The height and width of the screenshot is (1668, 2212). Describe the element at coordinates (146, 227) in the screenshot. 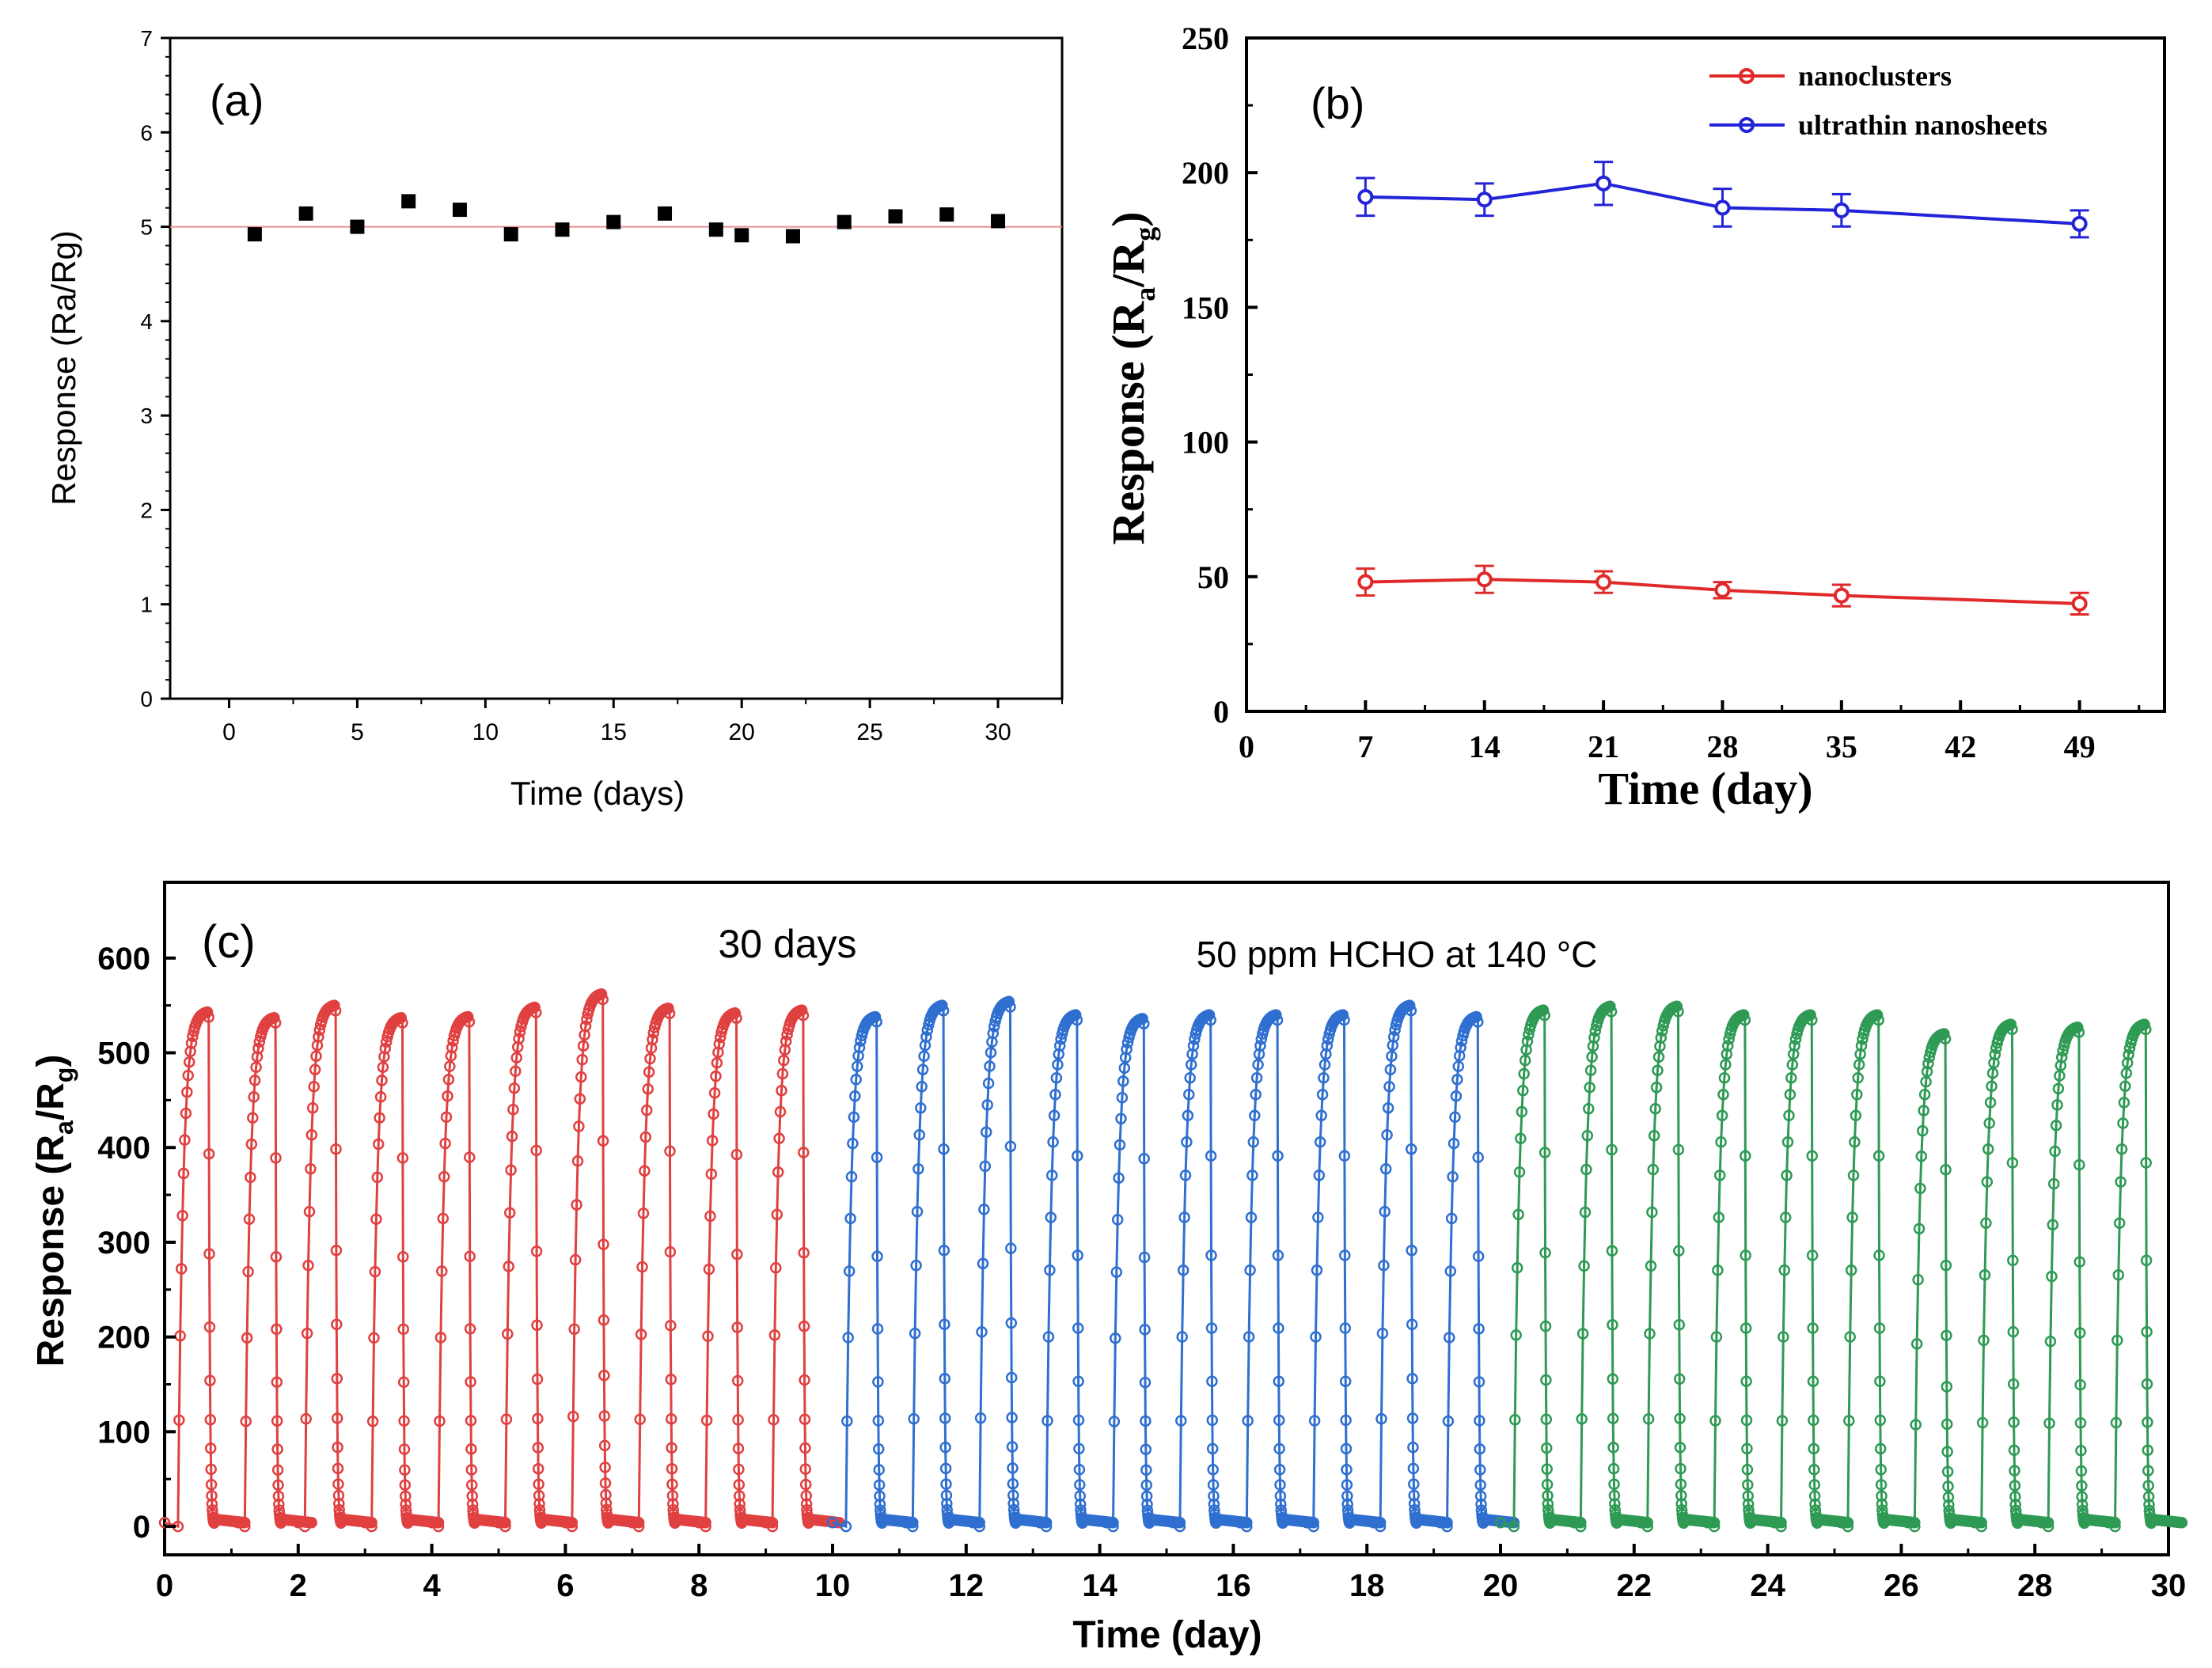

I see `panel-a-y-tick-label: 5` at that location.